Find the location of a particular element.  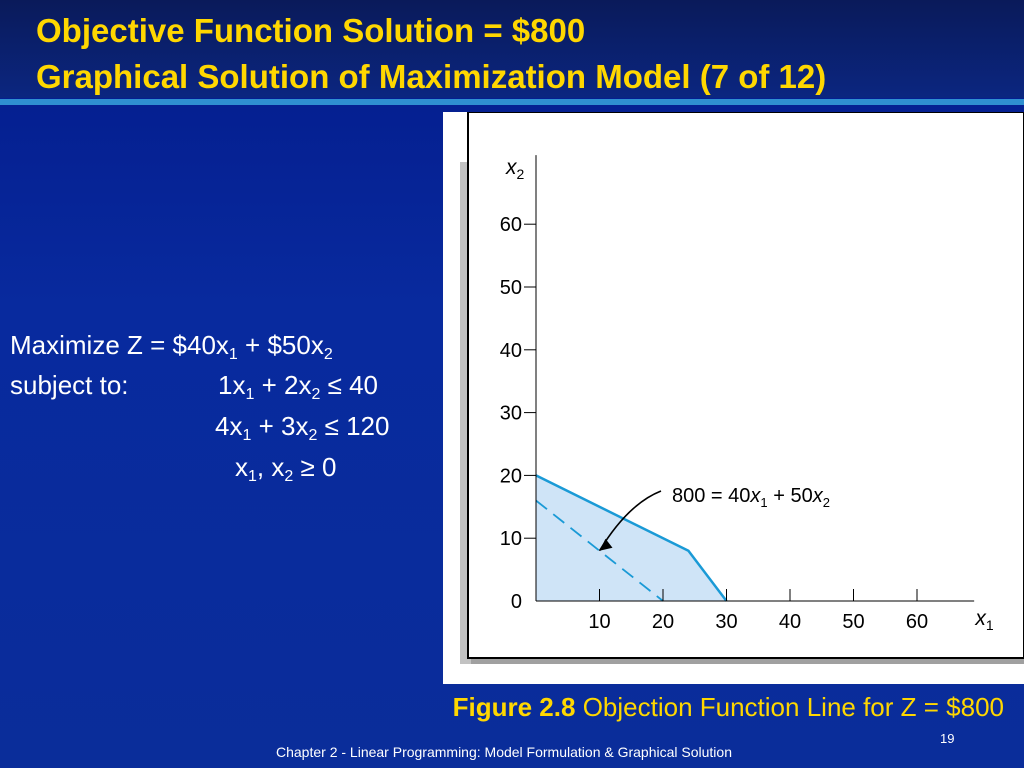

page-number: 19 is located at coordinates (947, 738).